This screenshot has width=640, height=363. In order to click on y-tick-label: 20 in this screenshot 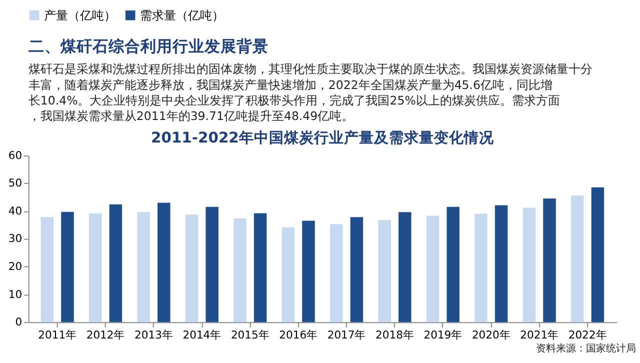, I will do `click(15, 266)`.